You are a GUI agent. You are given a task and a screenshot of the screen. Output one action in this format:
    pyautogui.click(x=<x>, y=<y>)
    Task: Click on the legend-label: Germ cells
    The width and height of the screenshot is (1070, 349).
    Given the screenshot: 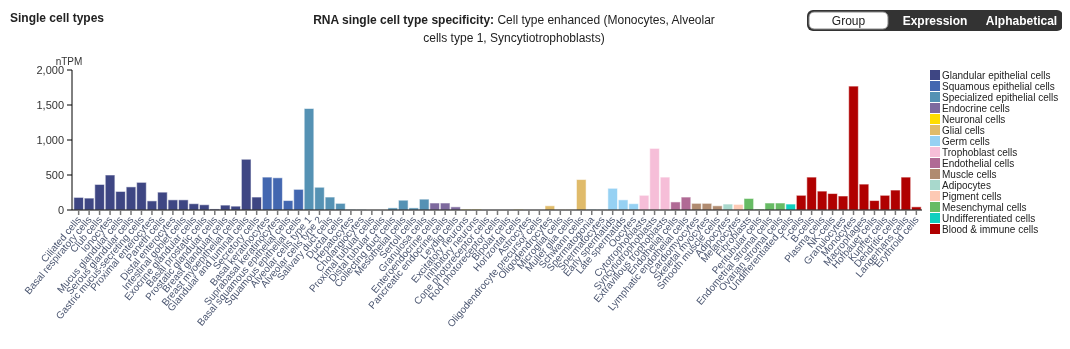 What is the action you would take?
    pyautogui.click(x=966, y=141)
    